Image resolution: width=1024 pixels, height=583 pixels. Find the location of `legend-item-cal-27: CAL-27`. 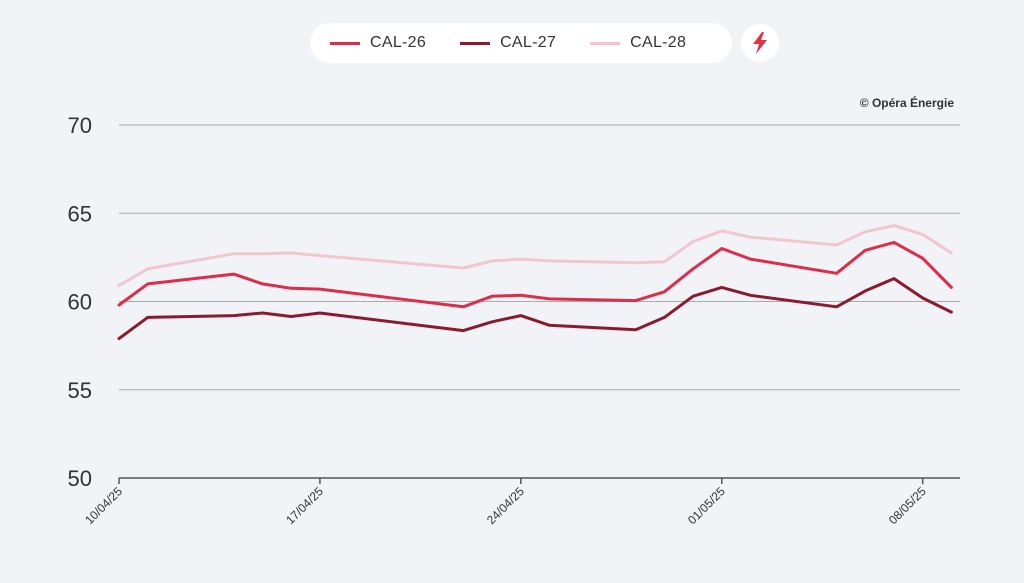

legend-item-cal-27: CAL-27 is located at coordinates (508, 43).